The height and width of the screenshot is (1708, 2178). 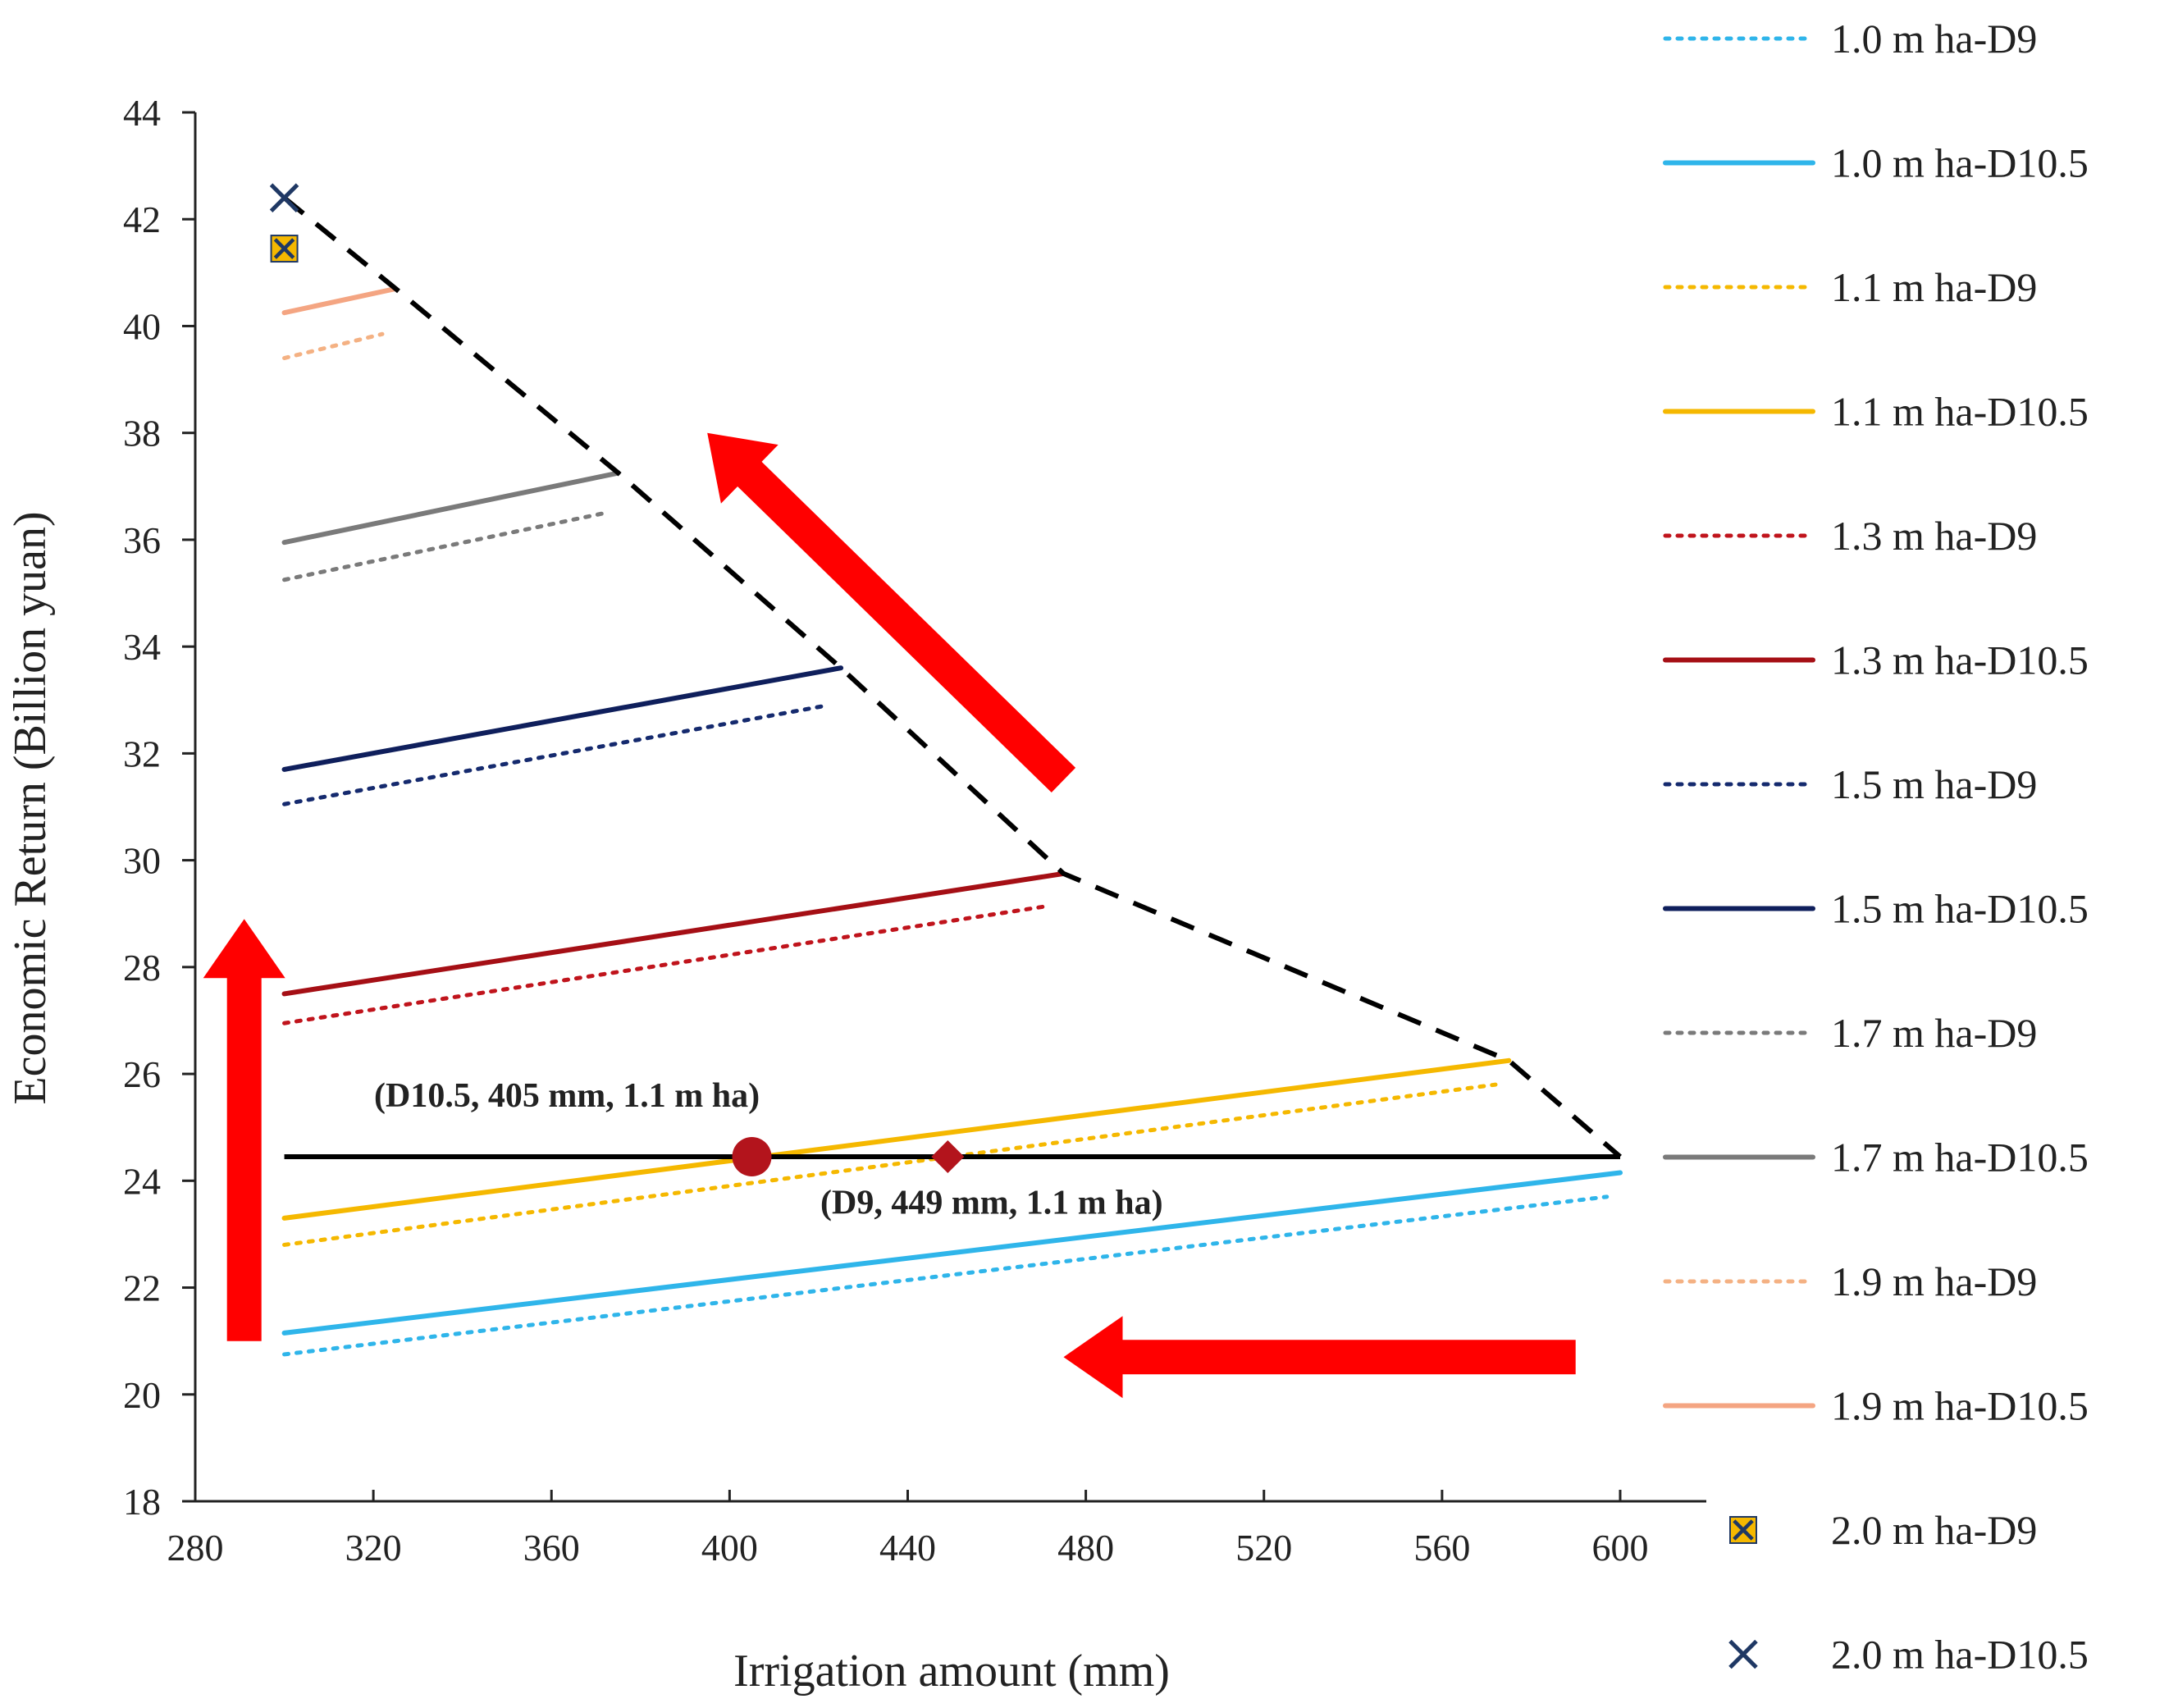 I want to click on annotation-label: (D9, 449 mm, 1.1 m ha), so click(x=991, y=1203).